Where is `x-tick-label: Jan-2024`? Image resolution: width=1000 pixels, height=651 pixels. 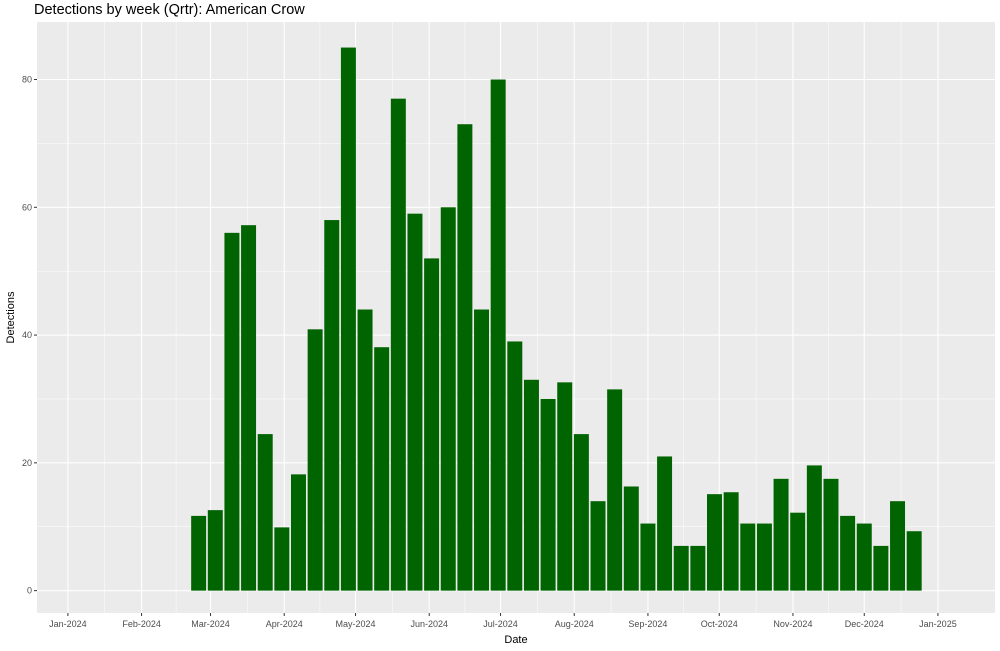
x-tick-label: Jan-2024 is located at coordinates (68, 624).